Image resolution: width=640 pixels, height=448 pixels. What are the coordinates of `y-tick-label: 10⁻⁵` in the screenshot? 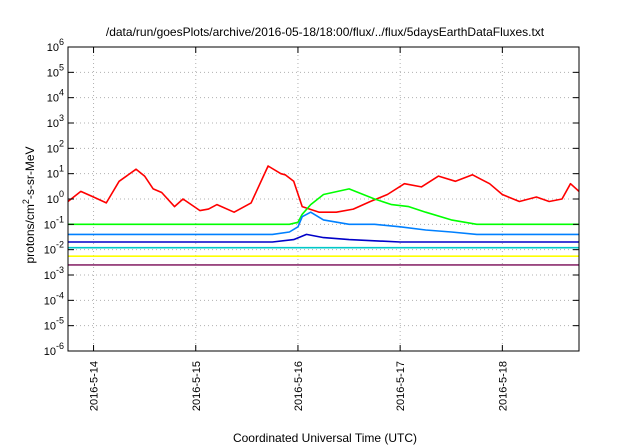 It's located at (54, 324).